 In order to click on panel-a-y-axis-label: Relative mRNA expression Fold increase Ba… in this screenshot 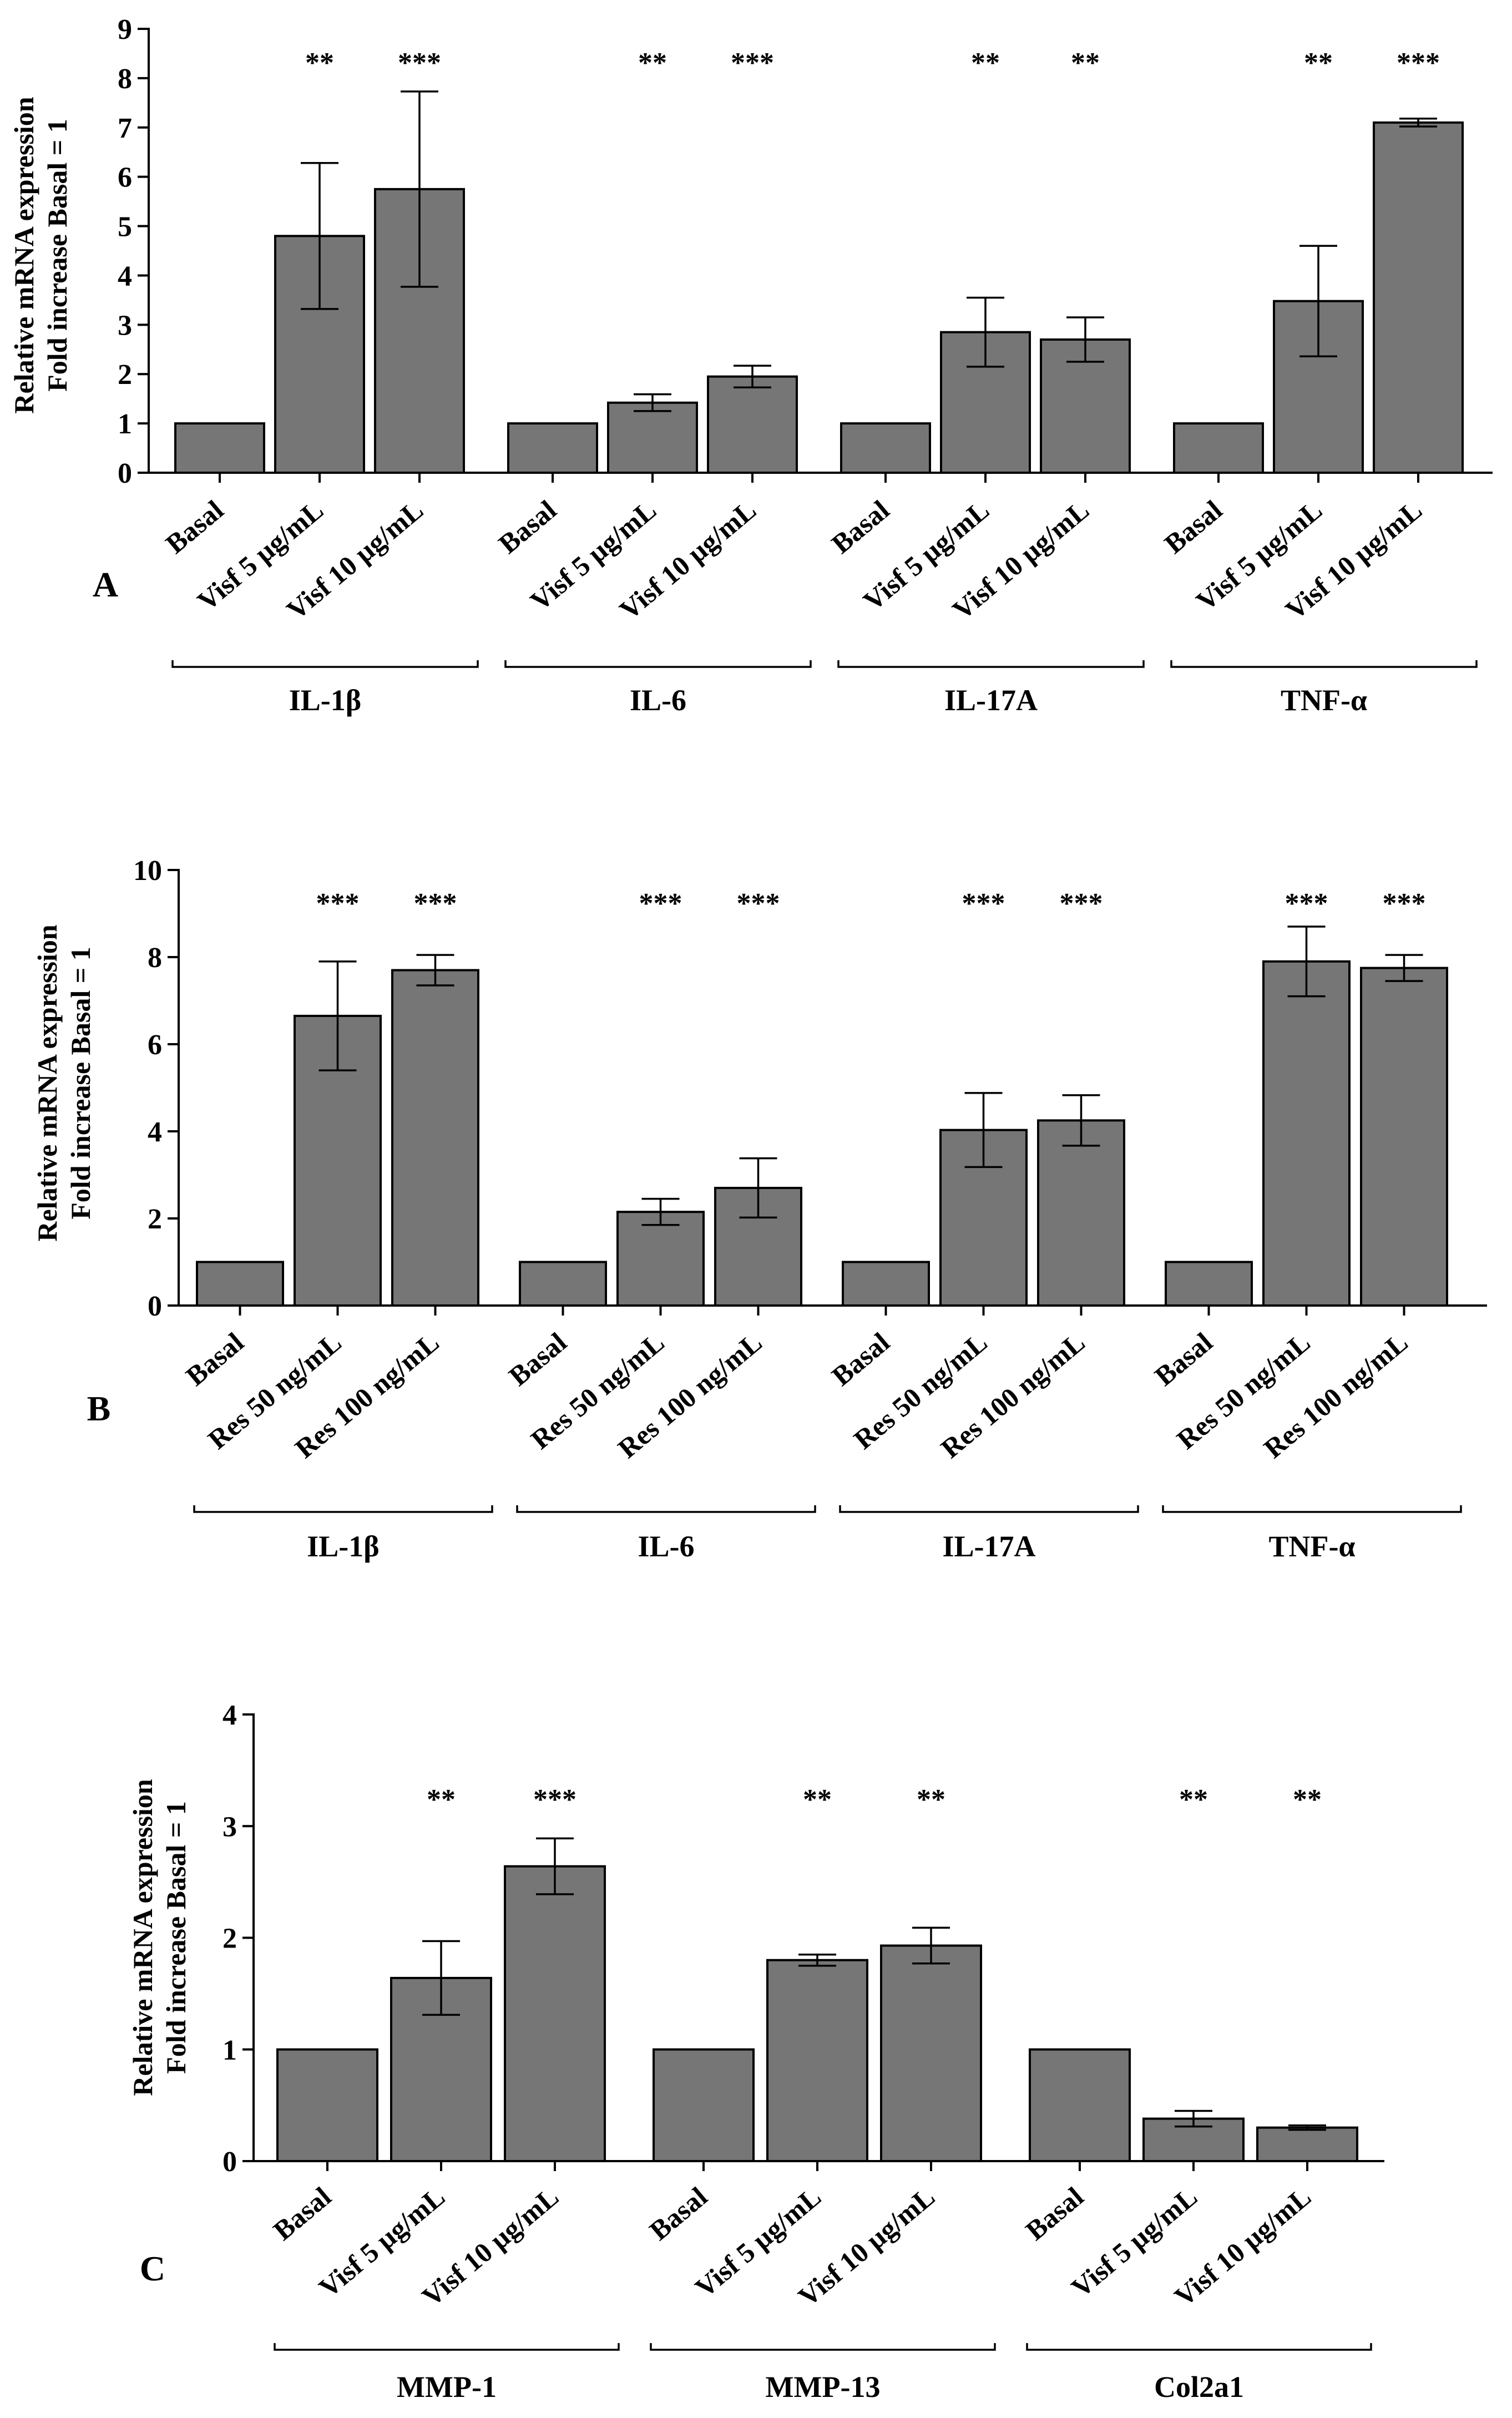, I will do `click(40, 255)`.